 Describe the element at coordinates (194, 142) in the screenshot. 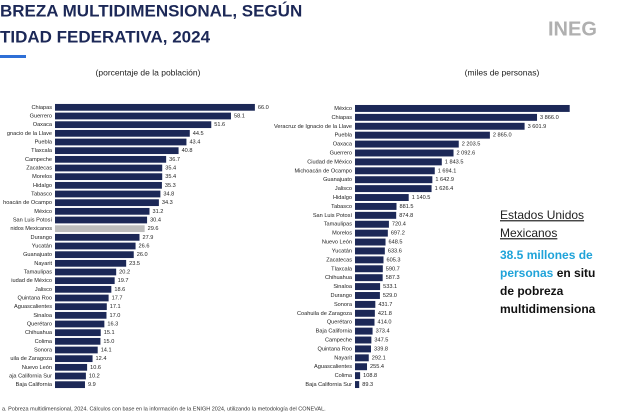

I see `value-label: 43.4` at that location.